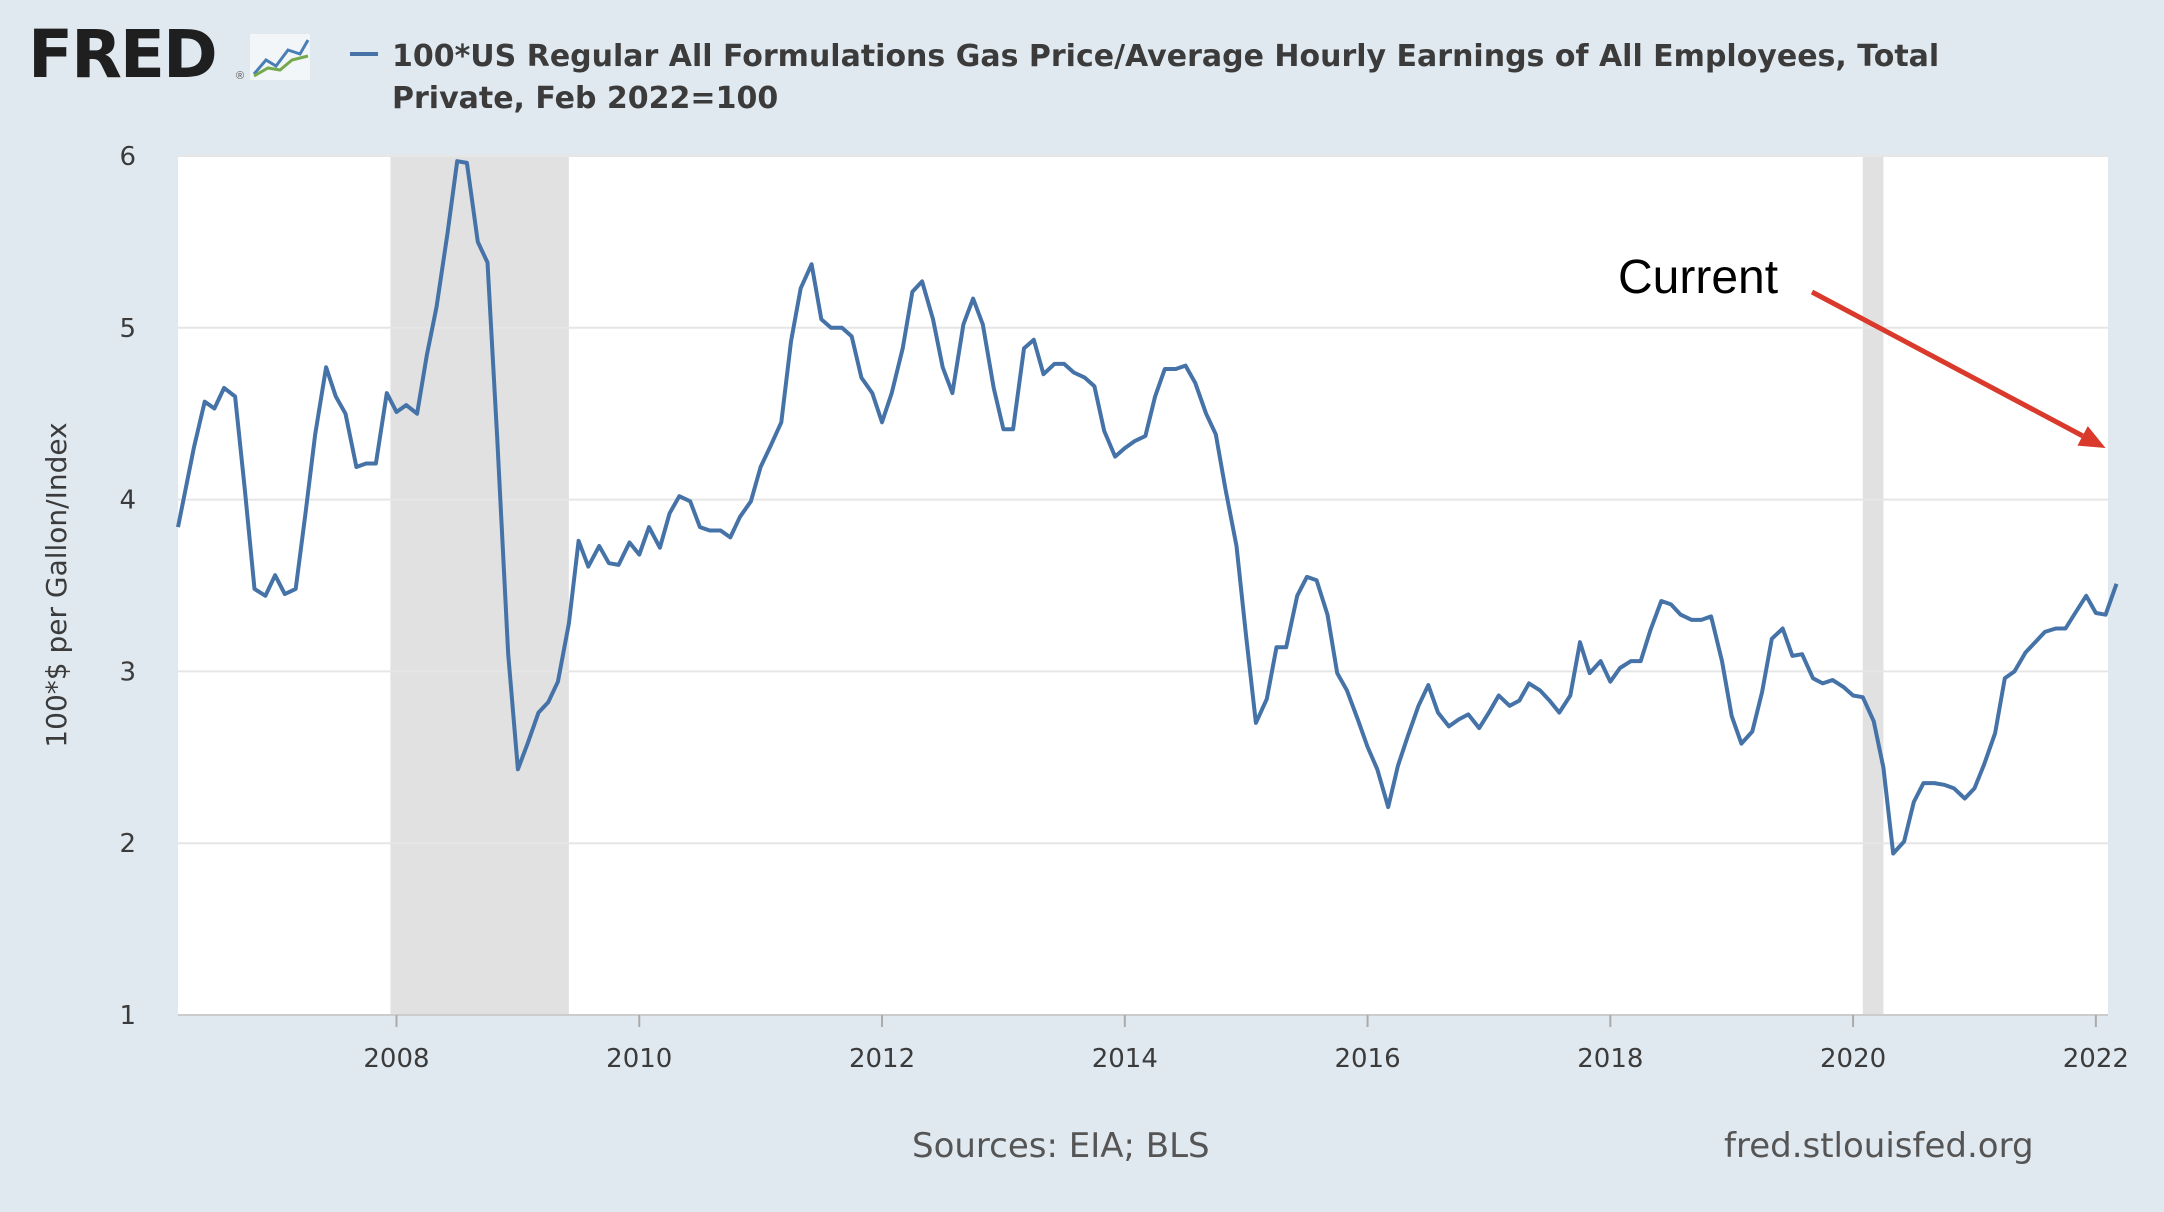 This screenshot has height=1212, width=2164. I want to click on y-tick-label: 4, so click(127, 501).